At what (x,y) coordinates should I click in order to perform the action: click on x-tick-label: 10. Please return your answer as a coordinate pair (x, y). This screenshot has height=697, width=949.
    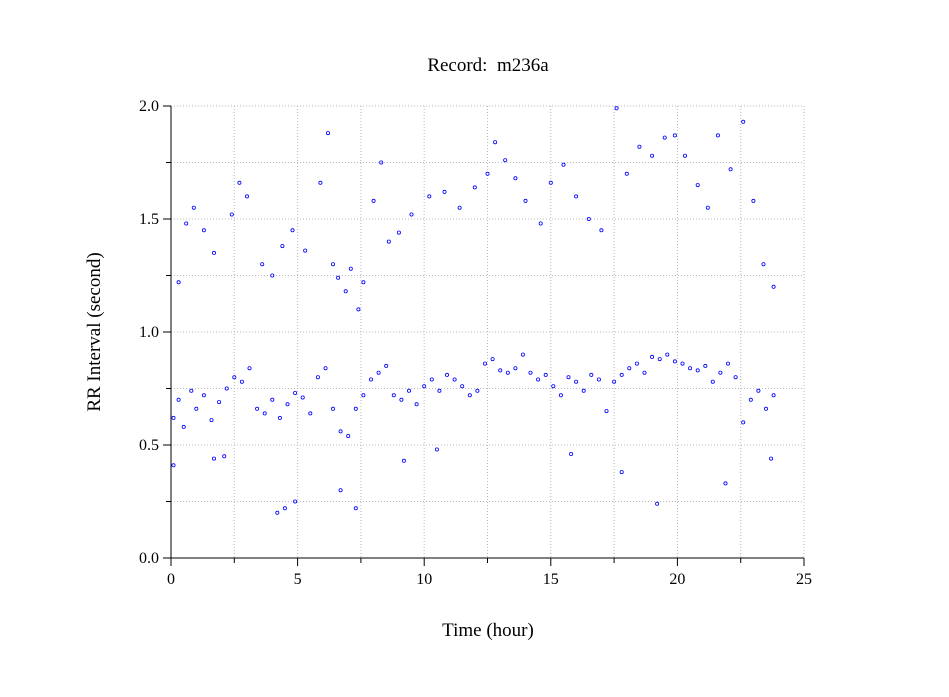
    Looking at the image, I should click on (424, 579).